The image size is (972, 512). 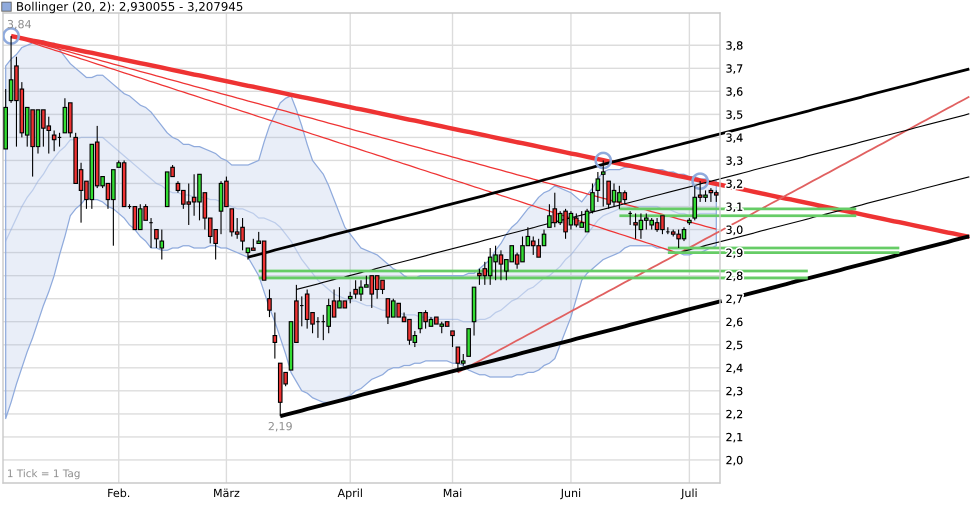 I want to click on y-tick-label: 3,0, so click(x=734, y=231).